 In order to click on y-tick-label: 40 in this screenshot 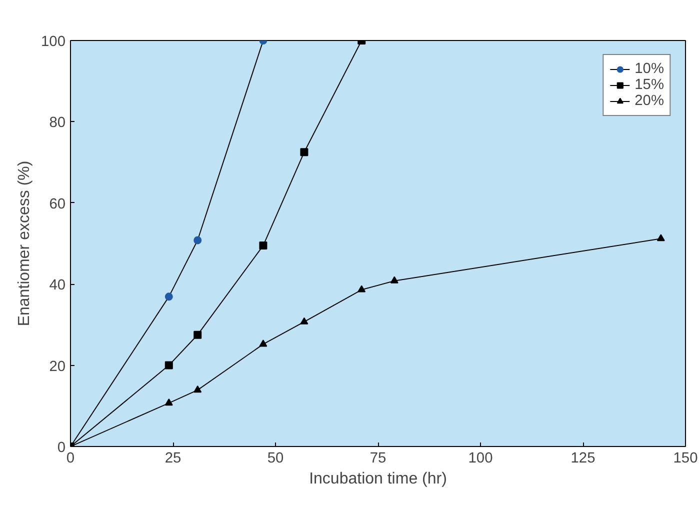, I will do `click(57, 286)`.